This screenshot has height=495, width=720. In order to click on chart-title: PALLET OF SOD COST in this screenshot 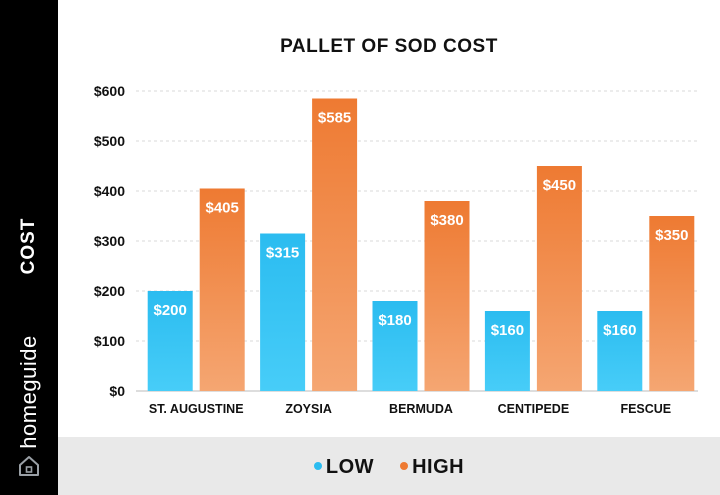, I will do `click(389, 46)`.